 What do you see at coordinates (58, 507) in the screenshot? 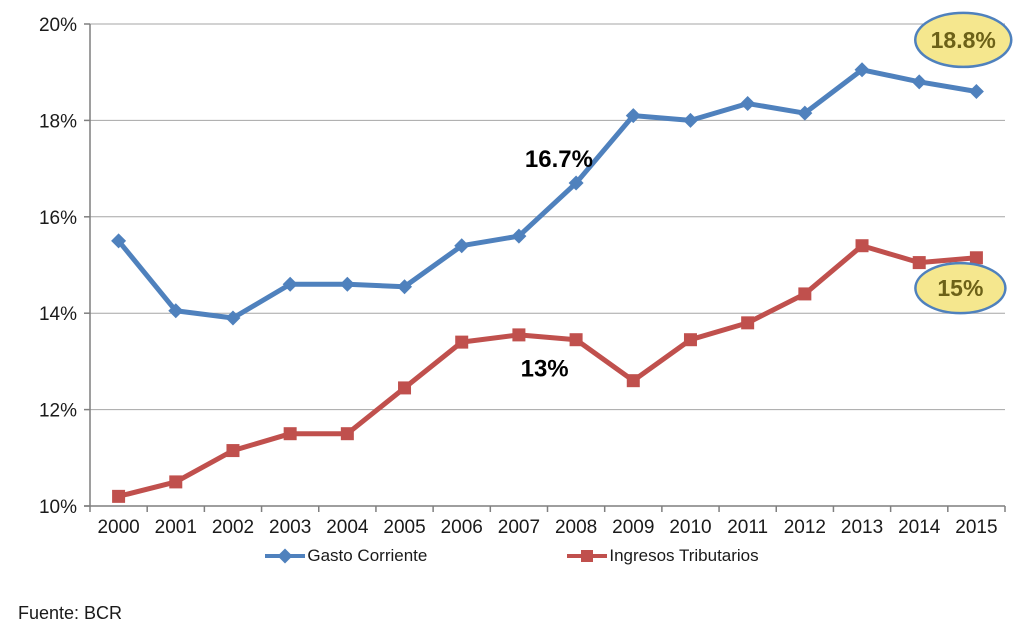
I see `y-axis-label: 10%` at bounding box center [58, 507].